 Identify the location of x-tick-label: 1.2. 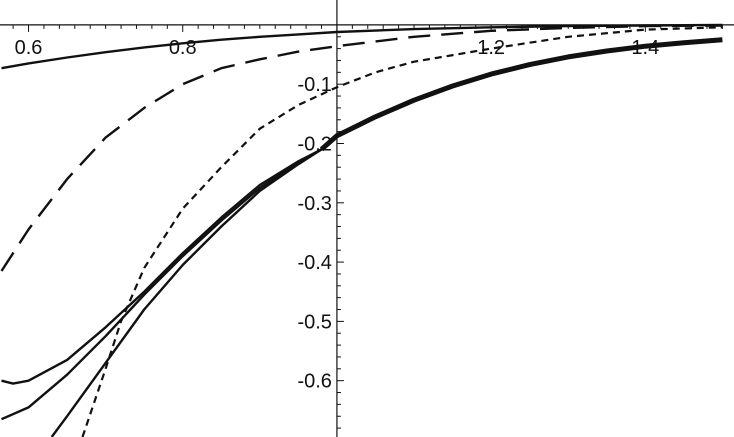
(491, 48).